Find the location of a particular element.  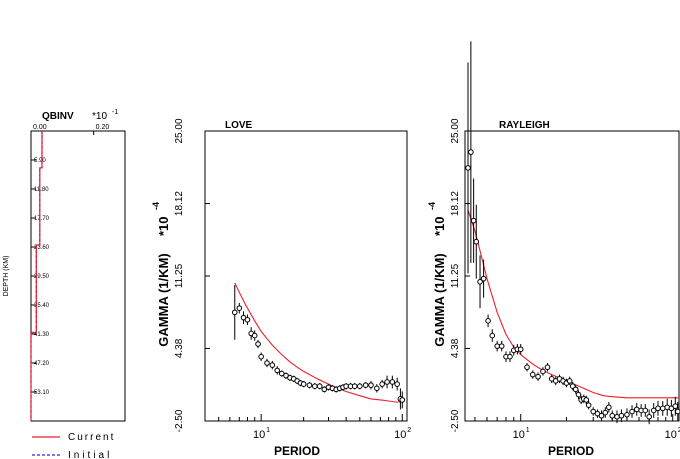

q-model-title: QBINV is located at coordinates (58, 116).